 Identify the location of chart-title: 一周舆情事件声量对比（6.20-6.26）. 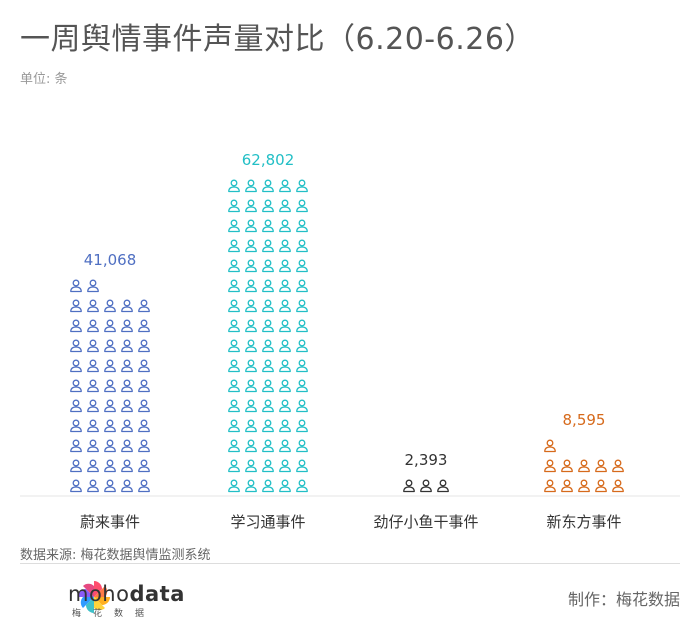
(277, 39).